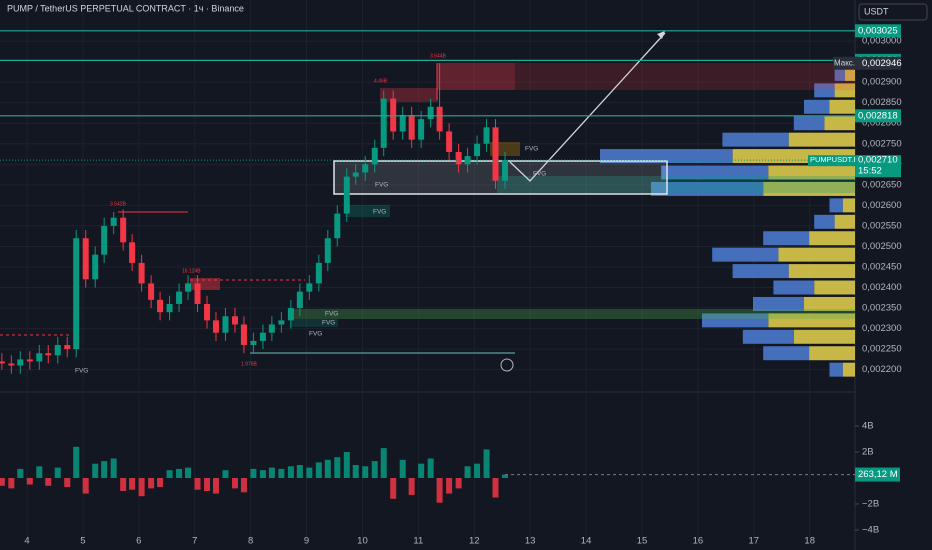  What do you see at coordinates (876, 11) in the screenshot?
I see `currency-label: USDT` at bounding box center [876, 11].